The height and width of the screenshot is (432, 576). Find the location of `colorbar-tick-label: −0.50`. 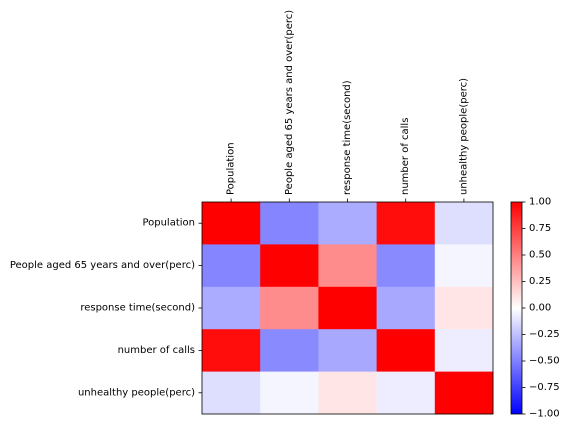

colorbar-tick-label: −0.50 is located at coordinates (544, 361).